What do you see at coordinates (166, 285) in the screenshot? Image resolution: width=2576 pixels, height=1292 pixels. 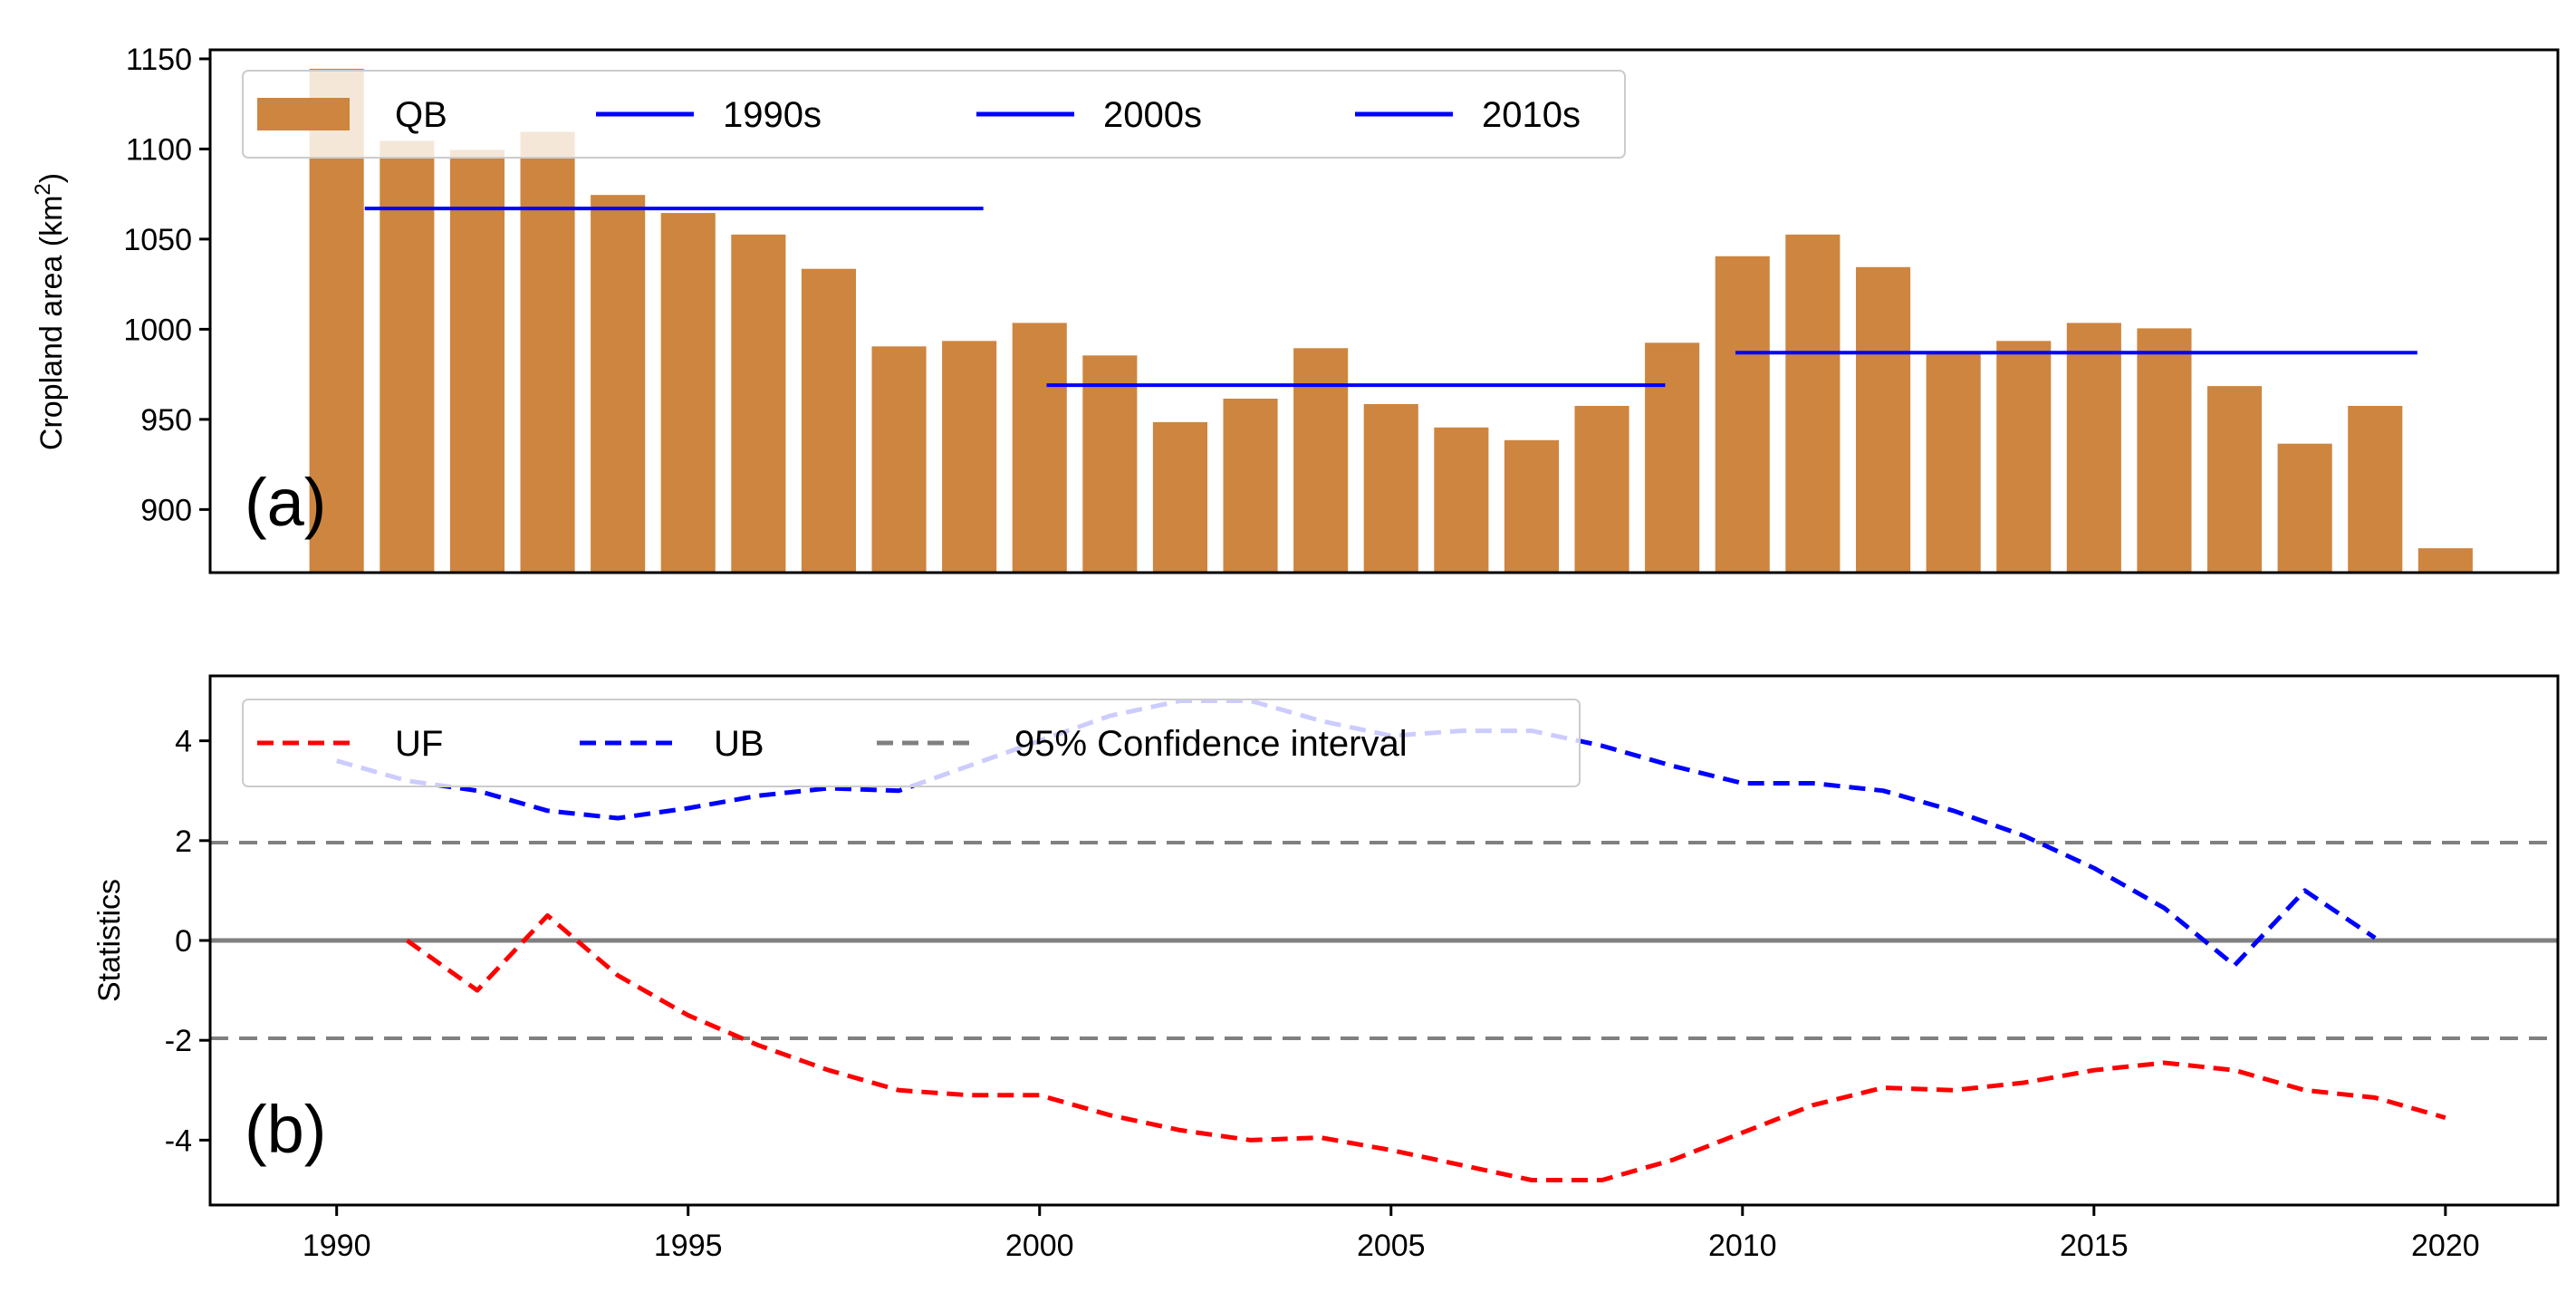 I see `panel-a-y-axis: 900 950 1000 1050 1100 1150` at bounding box center [166, 285].